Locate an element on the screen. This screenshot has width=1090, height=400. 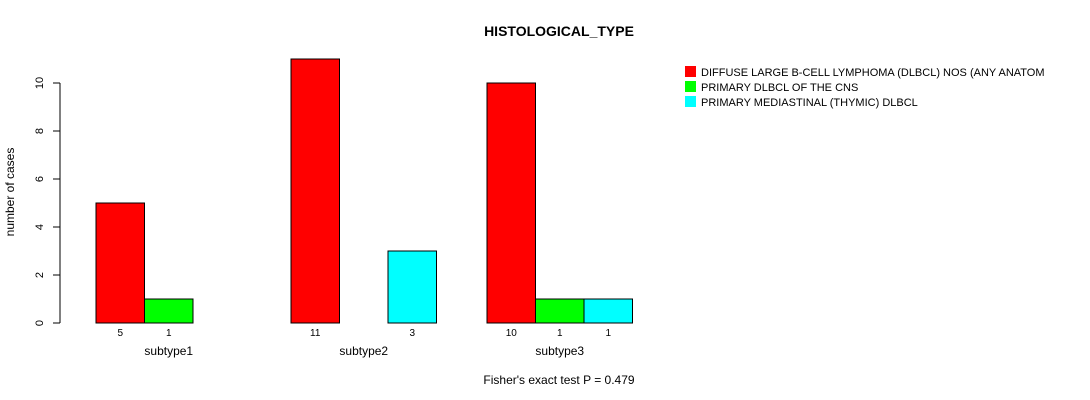
chart-title: HISTOLOGICAL_TYPE is located at coordinates (559, 31).